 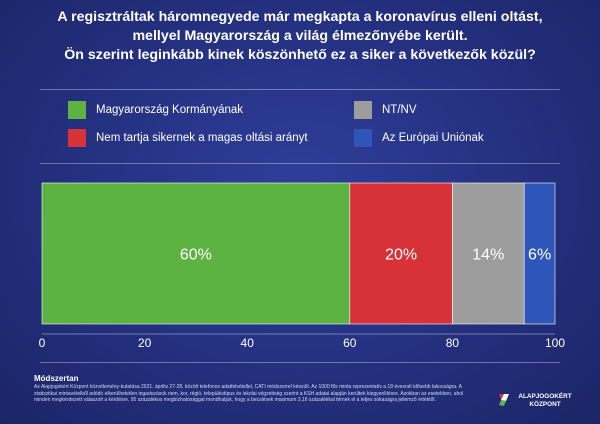 I want to click on bar-label-ntnv: 14%, so click(x=488, y=255).